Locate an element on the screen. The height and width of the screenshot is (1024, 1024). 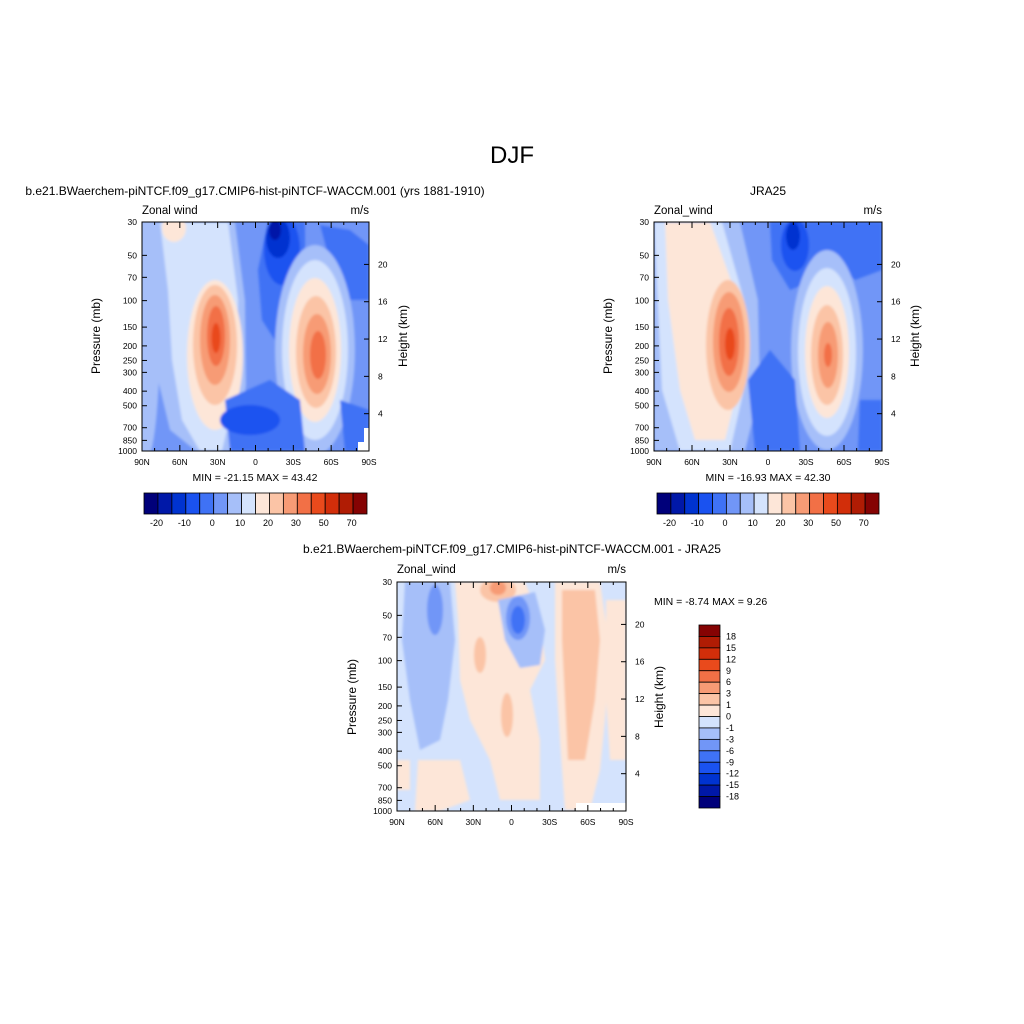
panel-model-colorbar-label: -10 is located at coordinates (184, 523).